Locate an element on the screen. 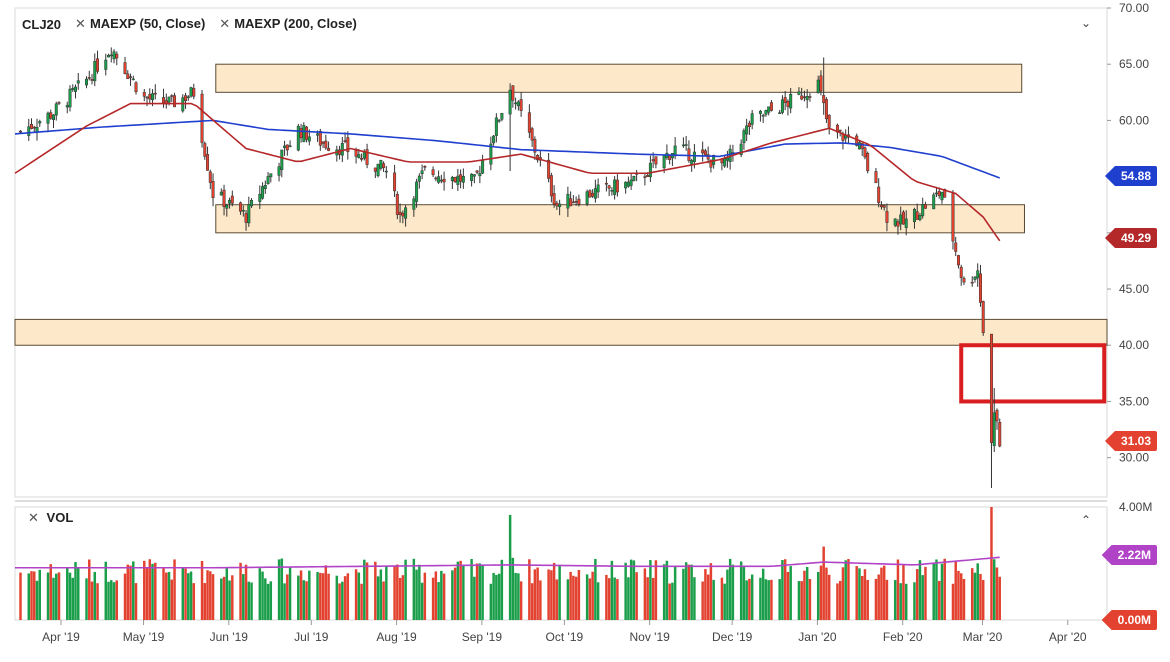  legend-item-ma50: ✕ MAEXP (50, Close) is located at coordinates (140, 24).